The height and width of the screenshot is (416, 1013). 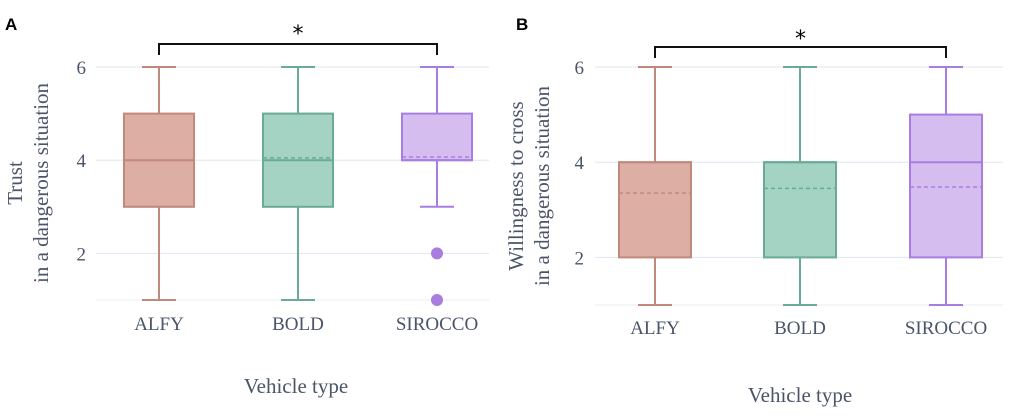 I want to click on y-axis-title-line: Willingness to cross, so click(x=516, y=185).